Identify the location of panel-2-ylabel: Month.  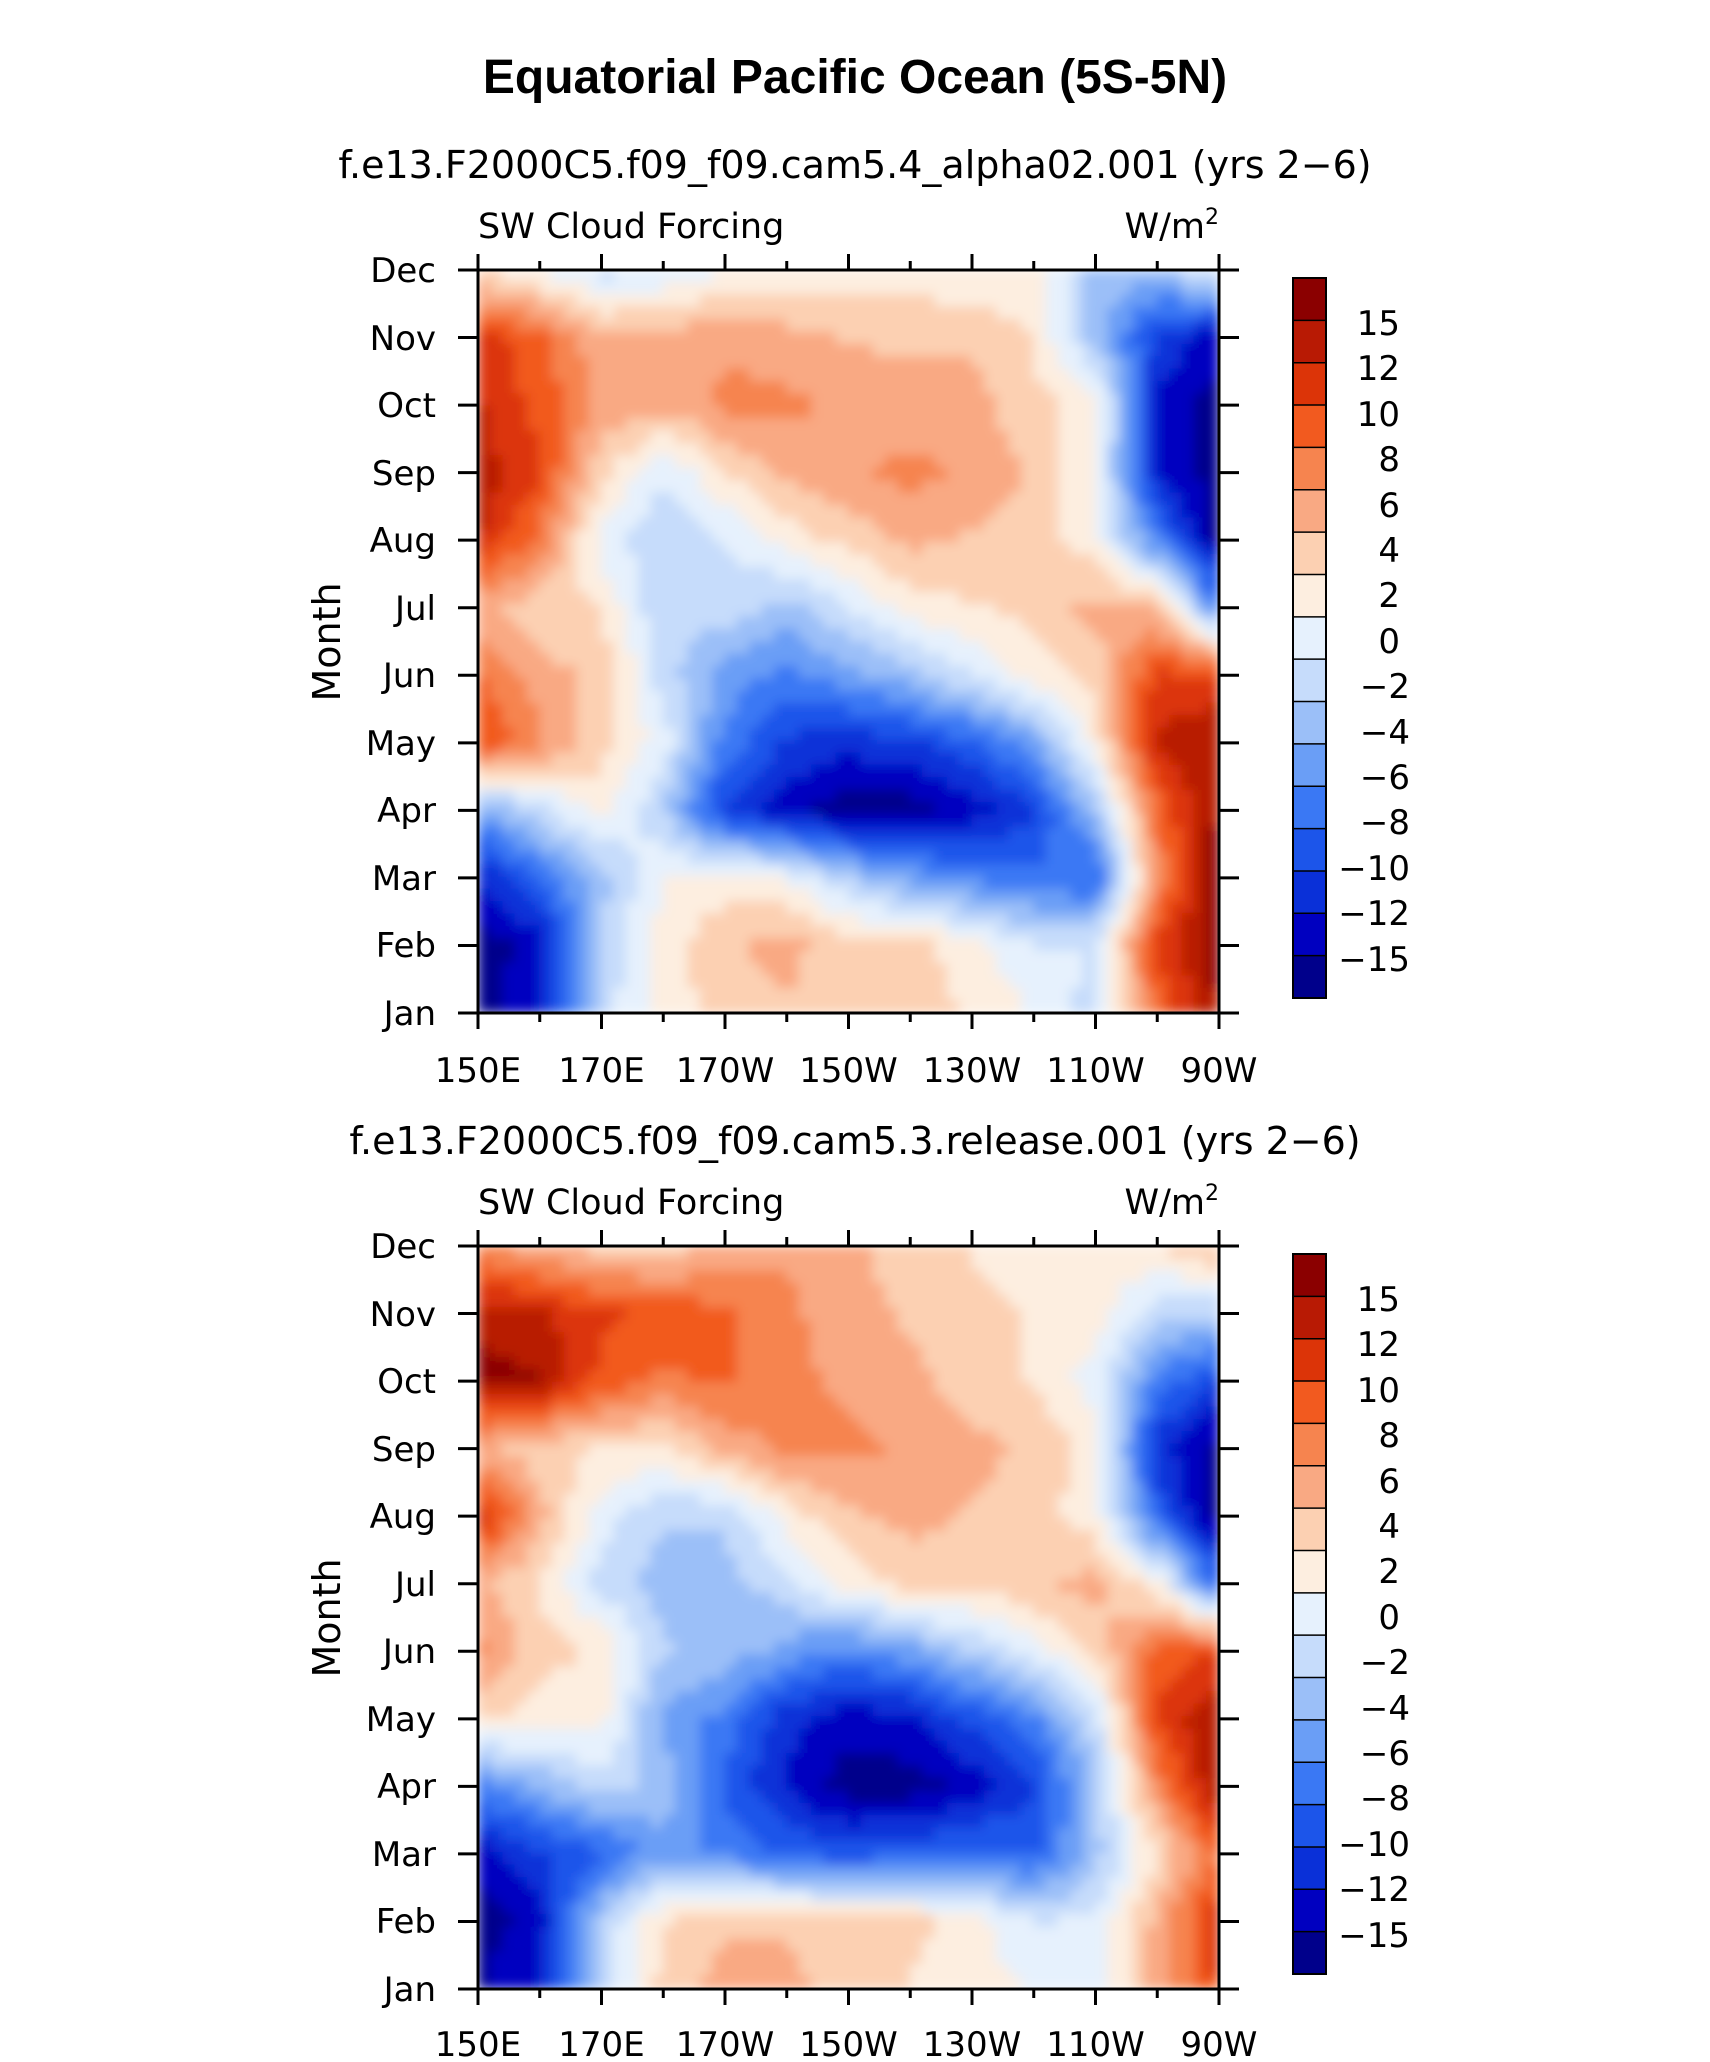
(327, 1617).